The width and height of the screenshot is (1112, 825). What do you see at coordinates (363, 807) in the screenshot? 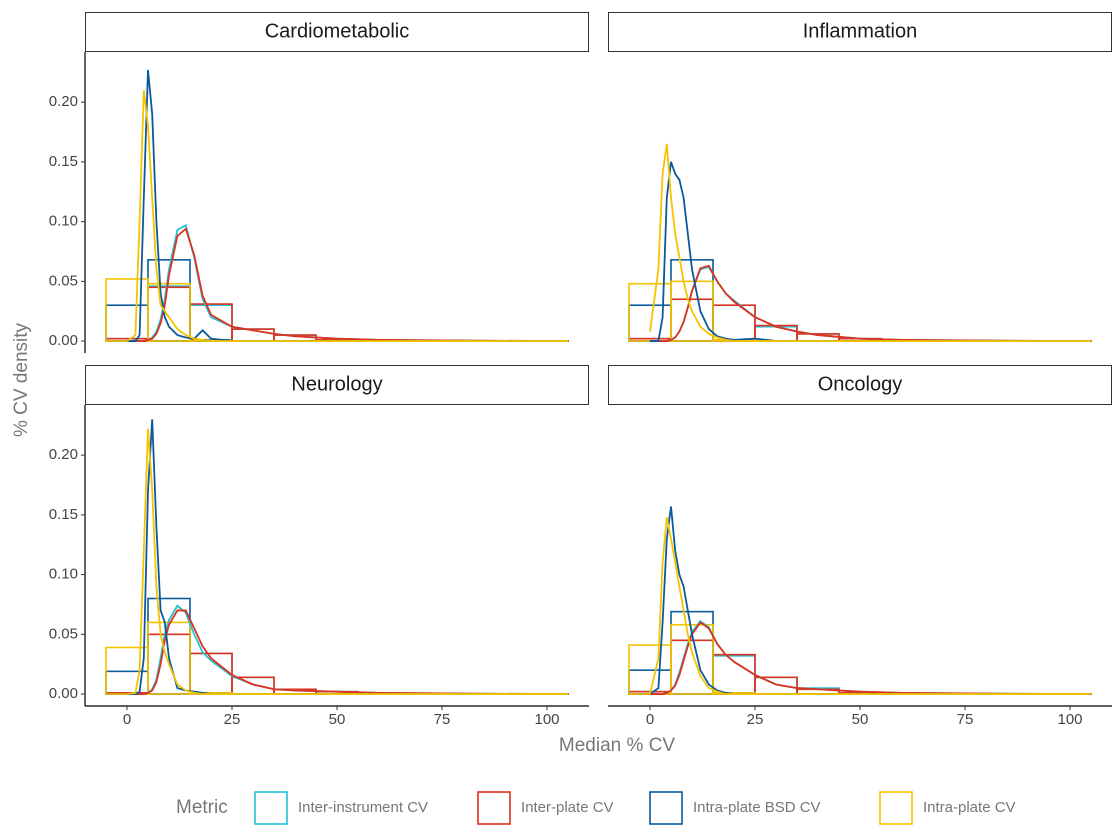
I see `legend-label: Inter-instrument CV` at bounding box center [363, 807].